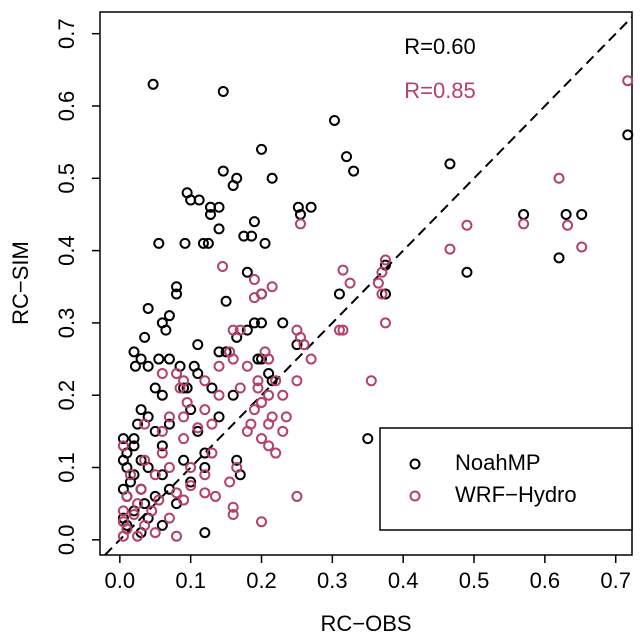  Describe the element at coordinates (615, 580) in the screenshot. I see `x-tick-label: 0.7` at that location.